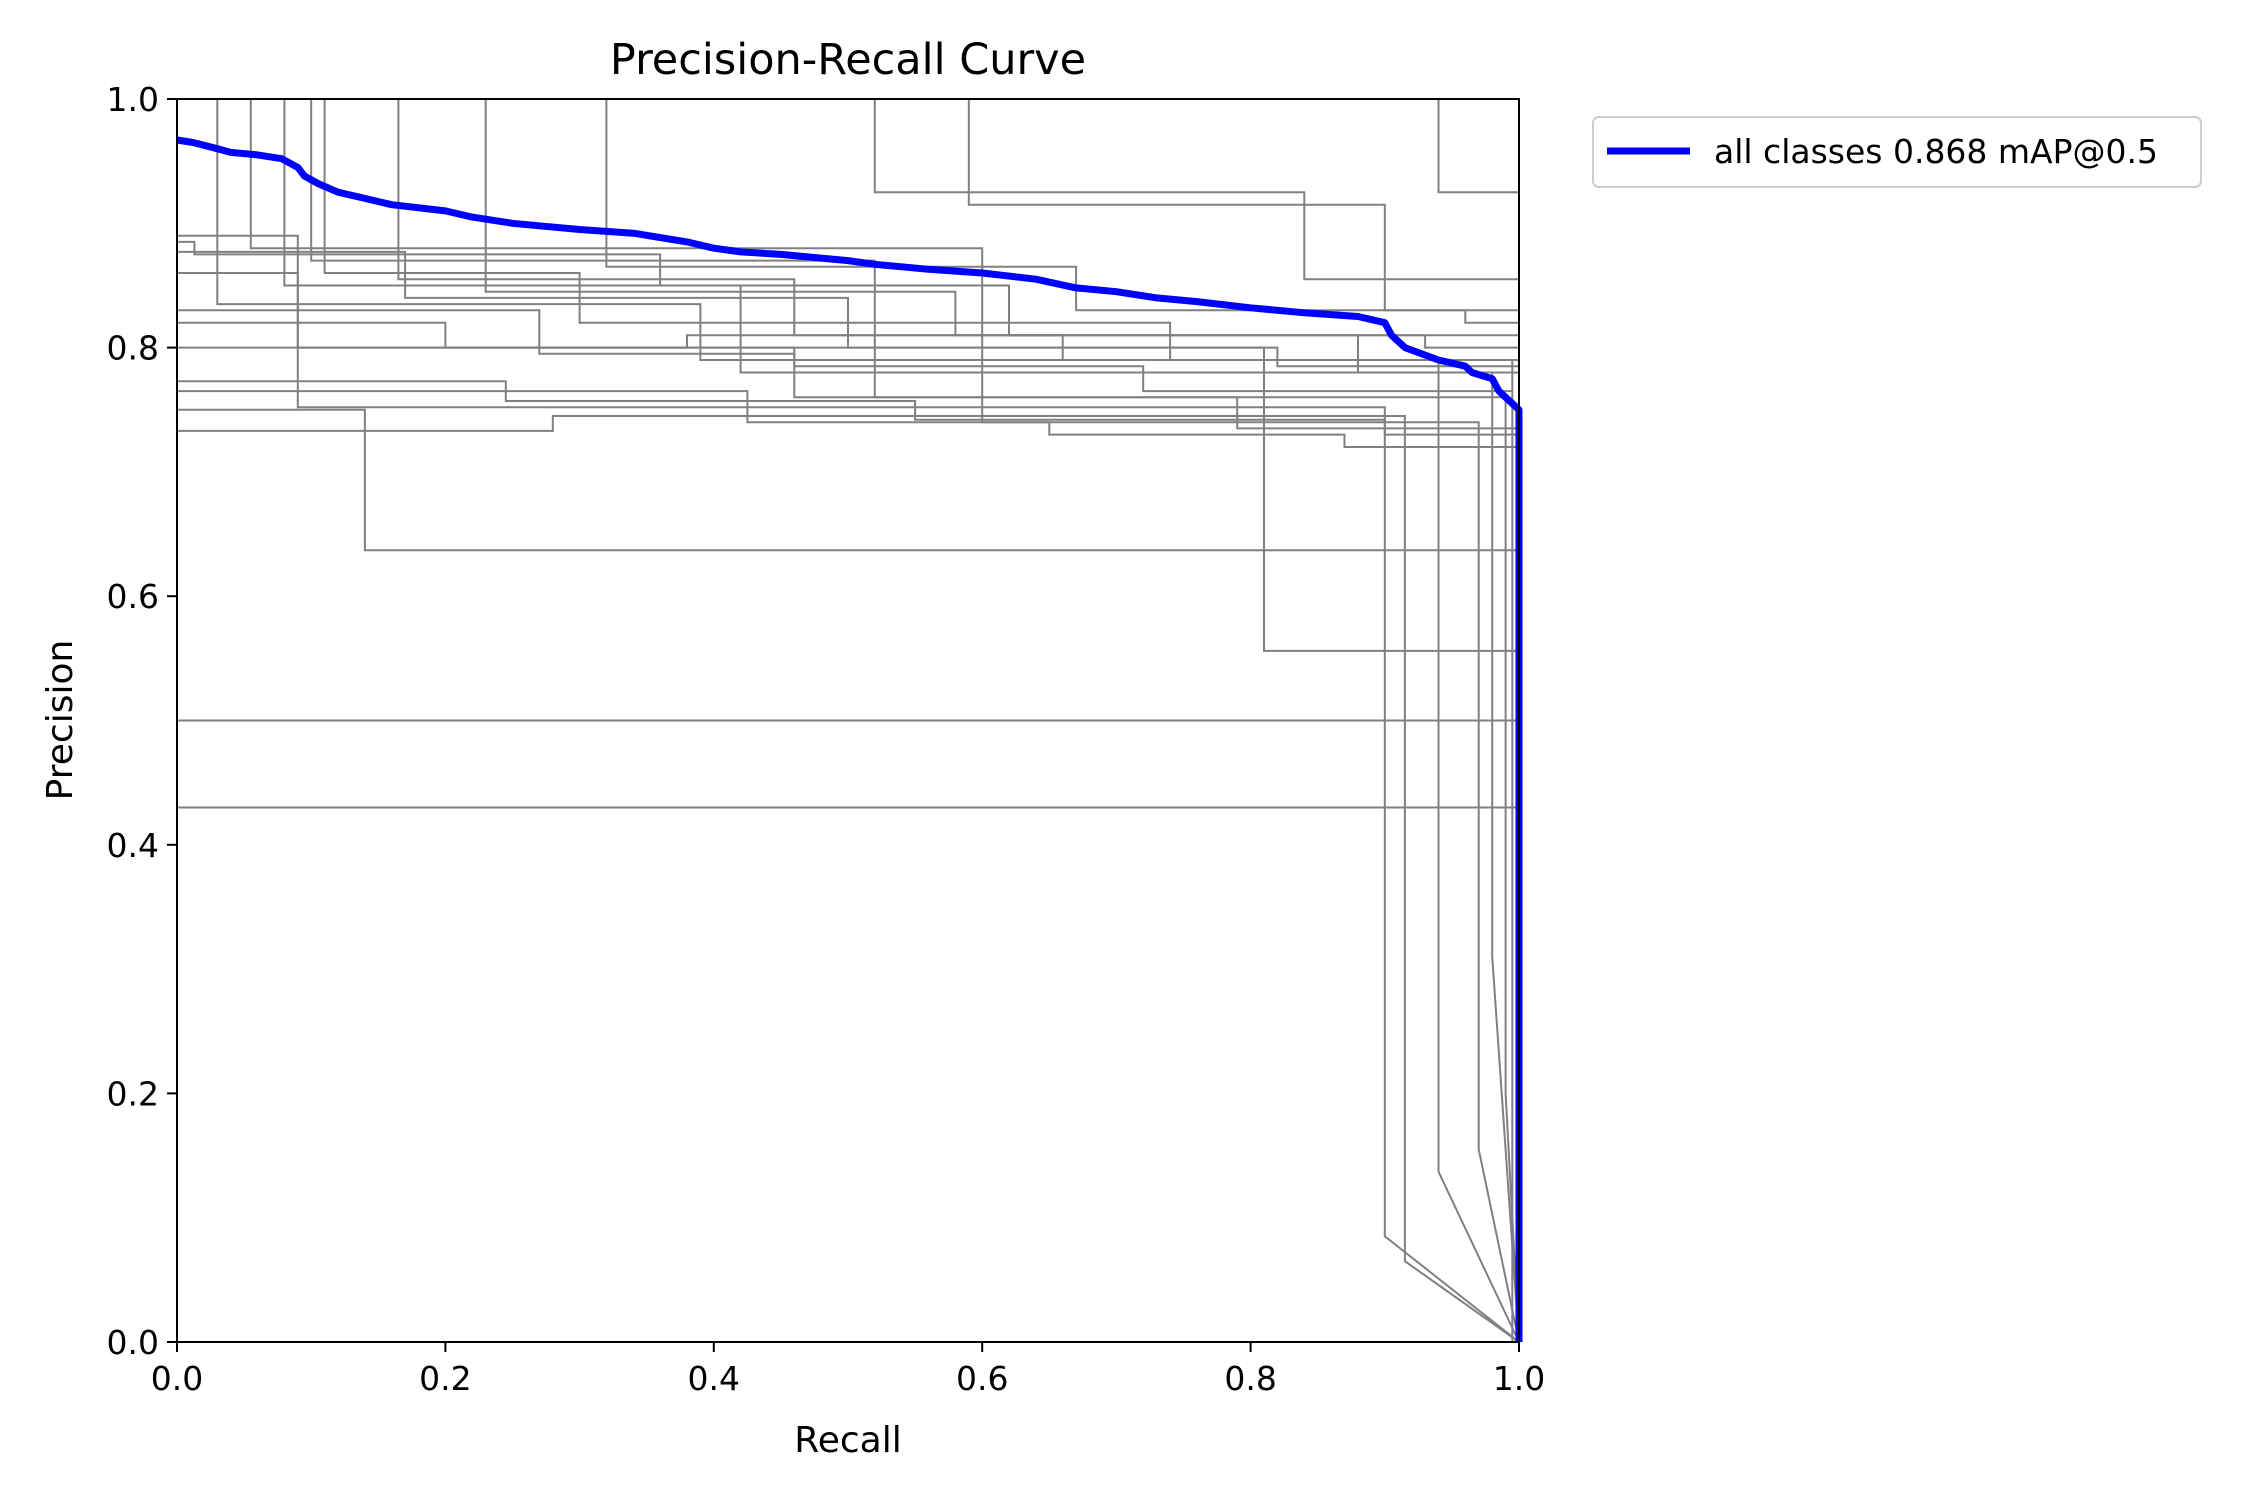  I want to click on x-axis-ticks: 0.0 0.2 0.4 0.6 0.8 1.0, so click(848, 1370).